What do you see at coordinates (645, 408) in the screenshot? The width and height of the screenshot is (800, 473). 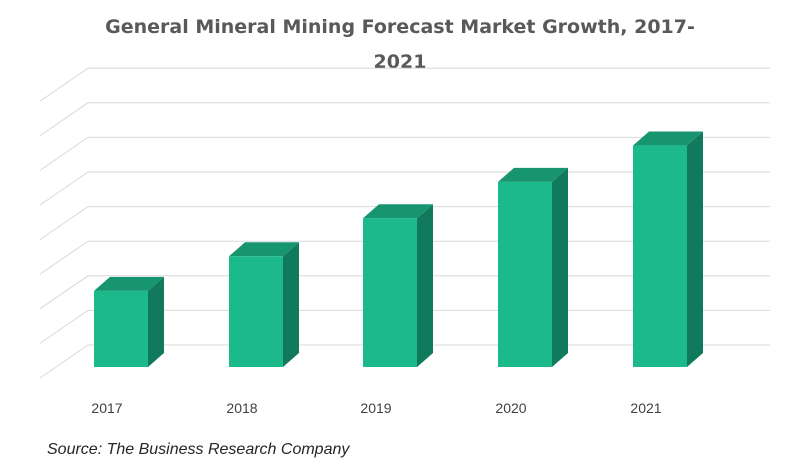 I see `x-tick-label: 2021` at bounding box center [645, 408].